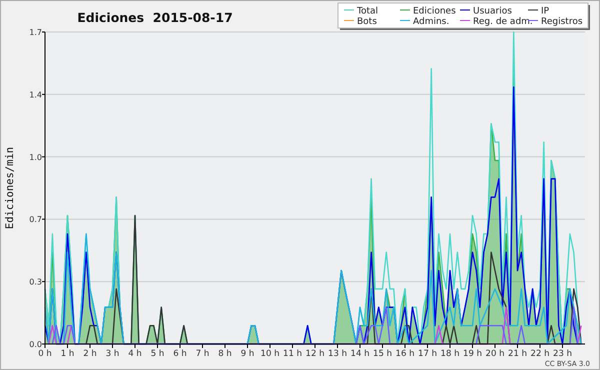 This screenshot has height=370, width=600. I want to click on legend-label: Bots, so click(367, 22).